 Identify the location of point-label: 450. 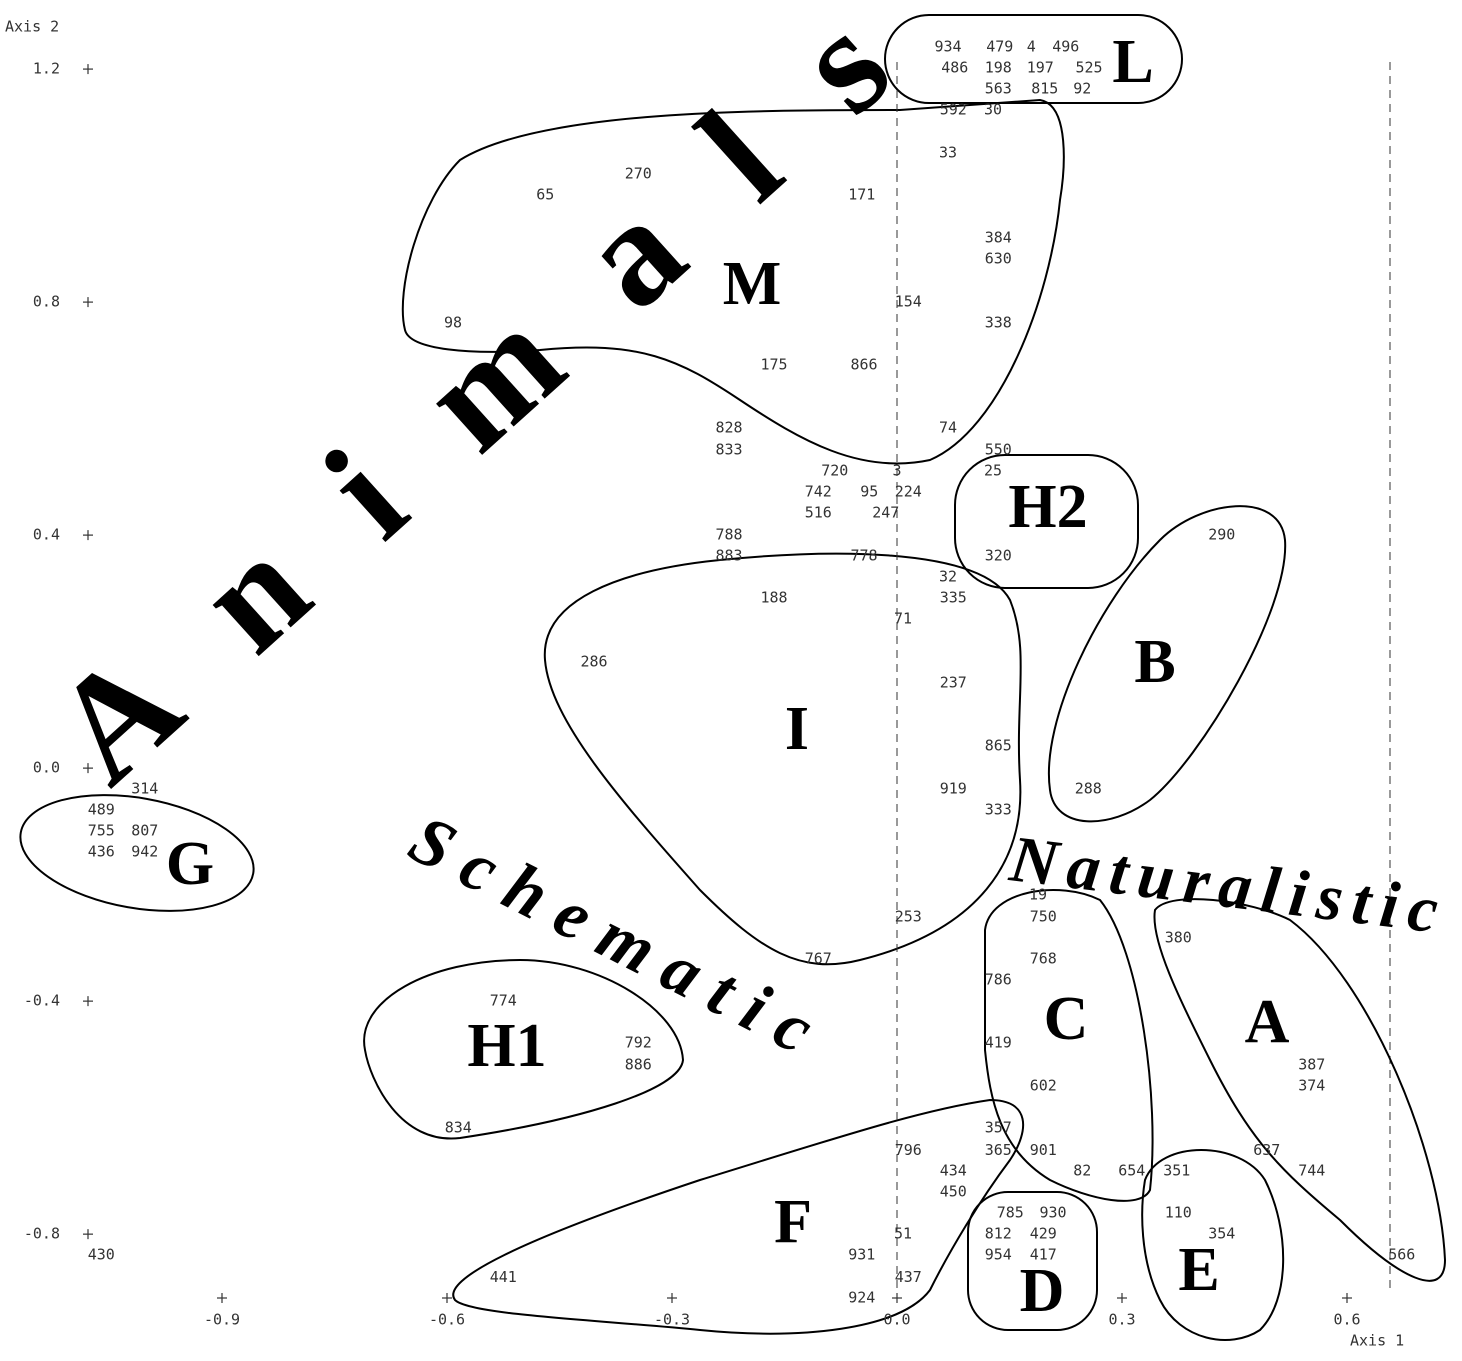
(953, 1192).